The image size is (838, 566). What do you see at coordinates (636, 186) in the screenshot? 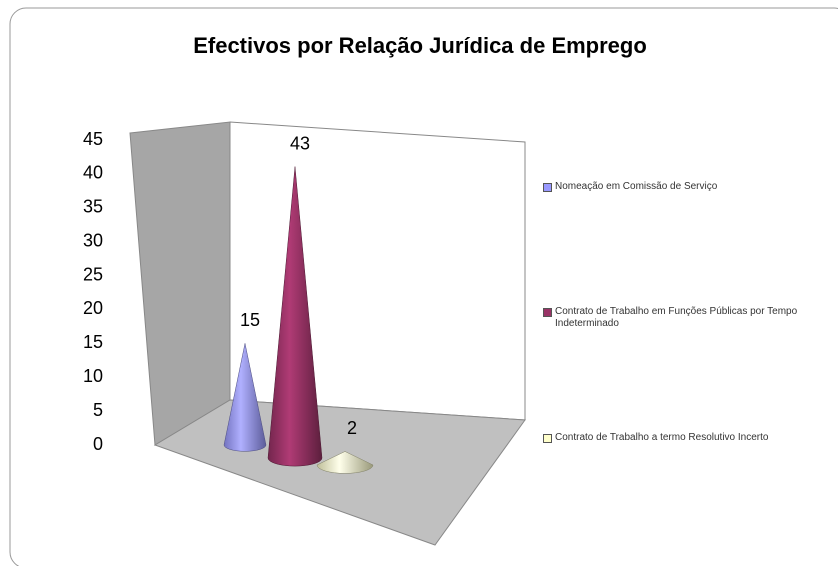
I see `legend-label: Nomeação em Comissão de Serviço` at bounding box center [636, 186].